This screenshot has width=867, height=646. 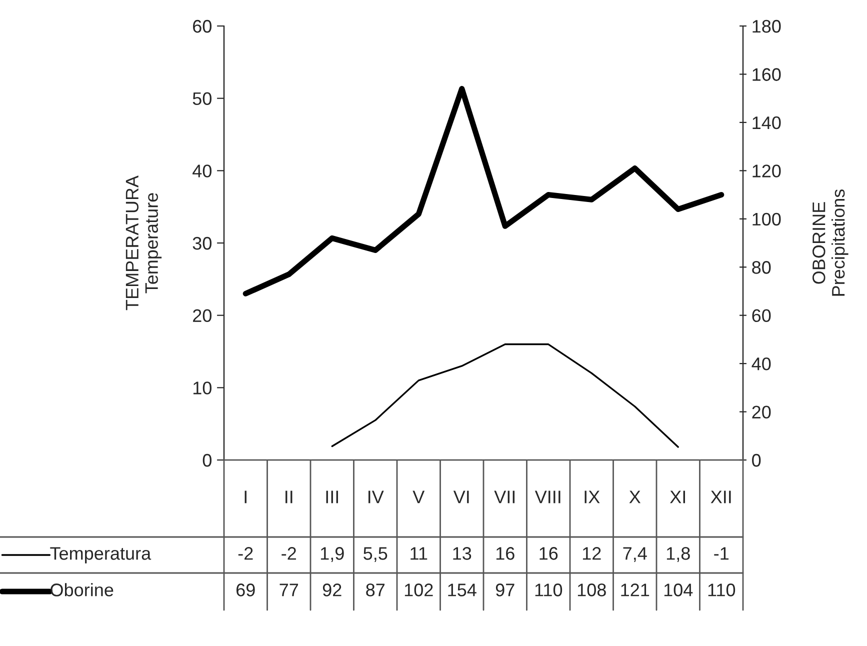 I want to click on data-label: 69, so click(x=245, y=590).